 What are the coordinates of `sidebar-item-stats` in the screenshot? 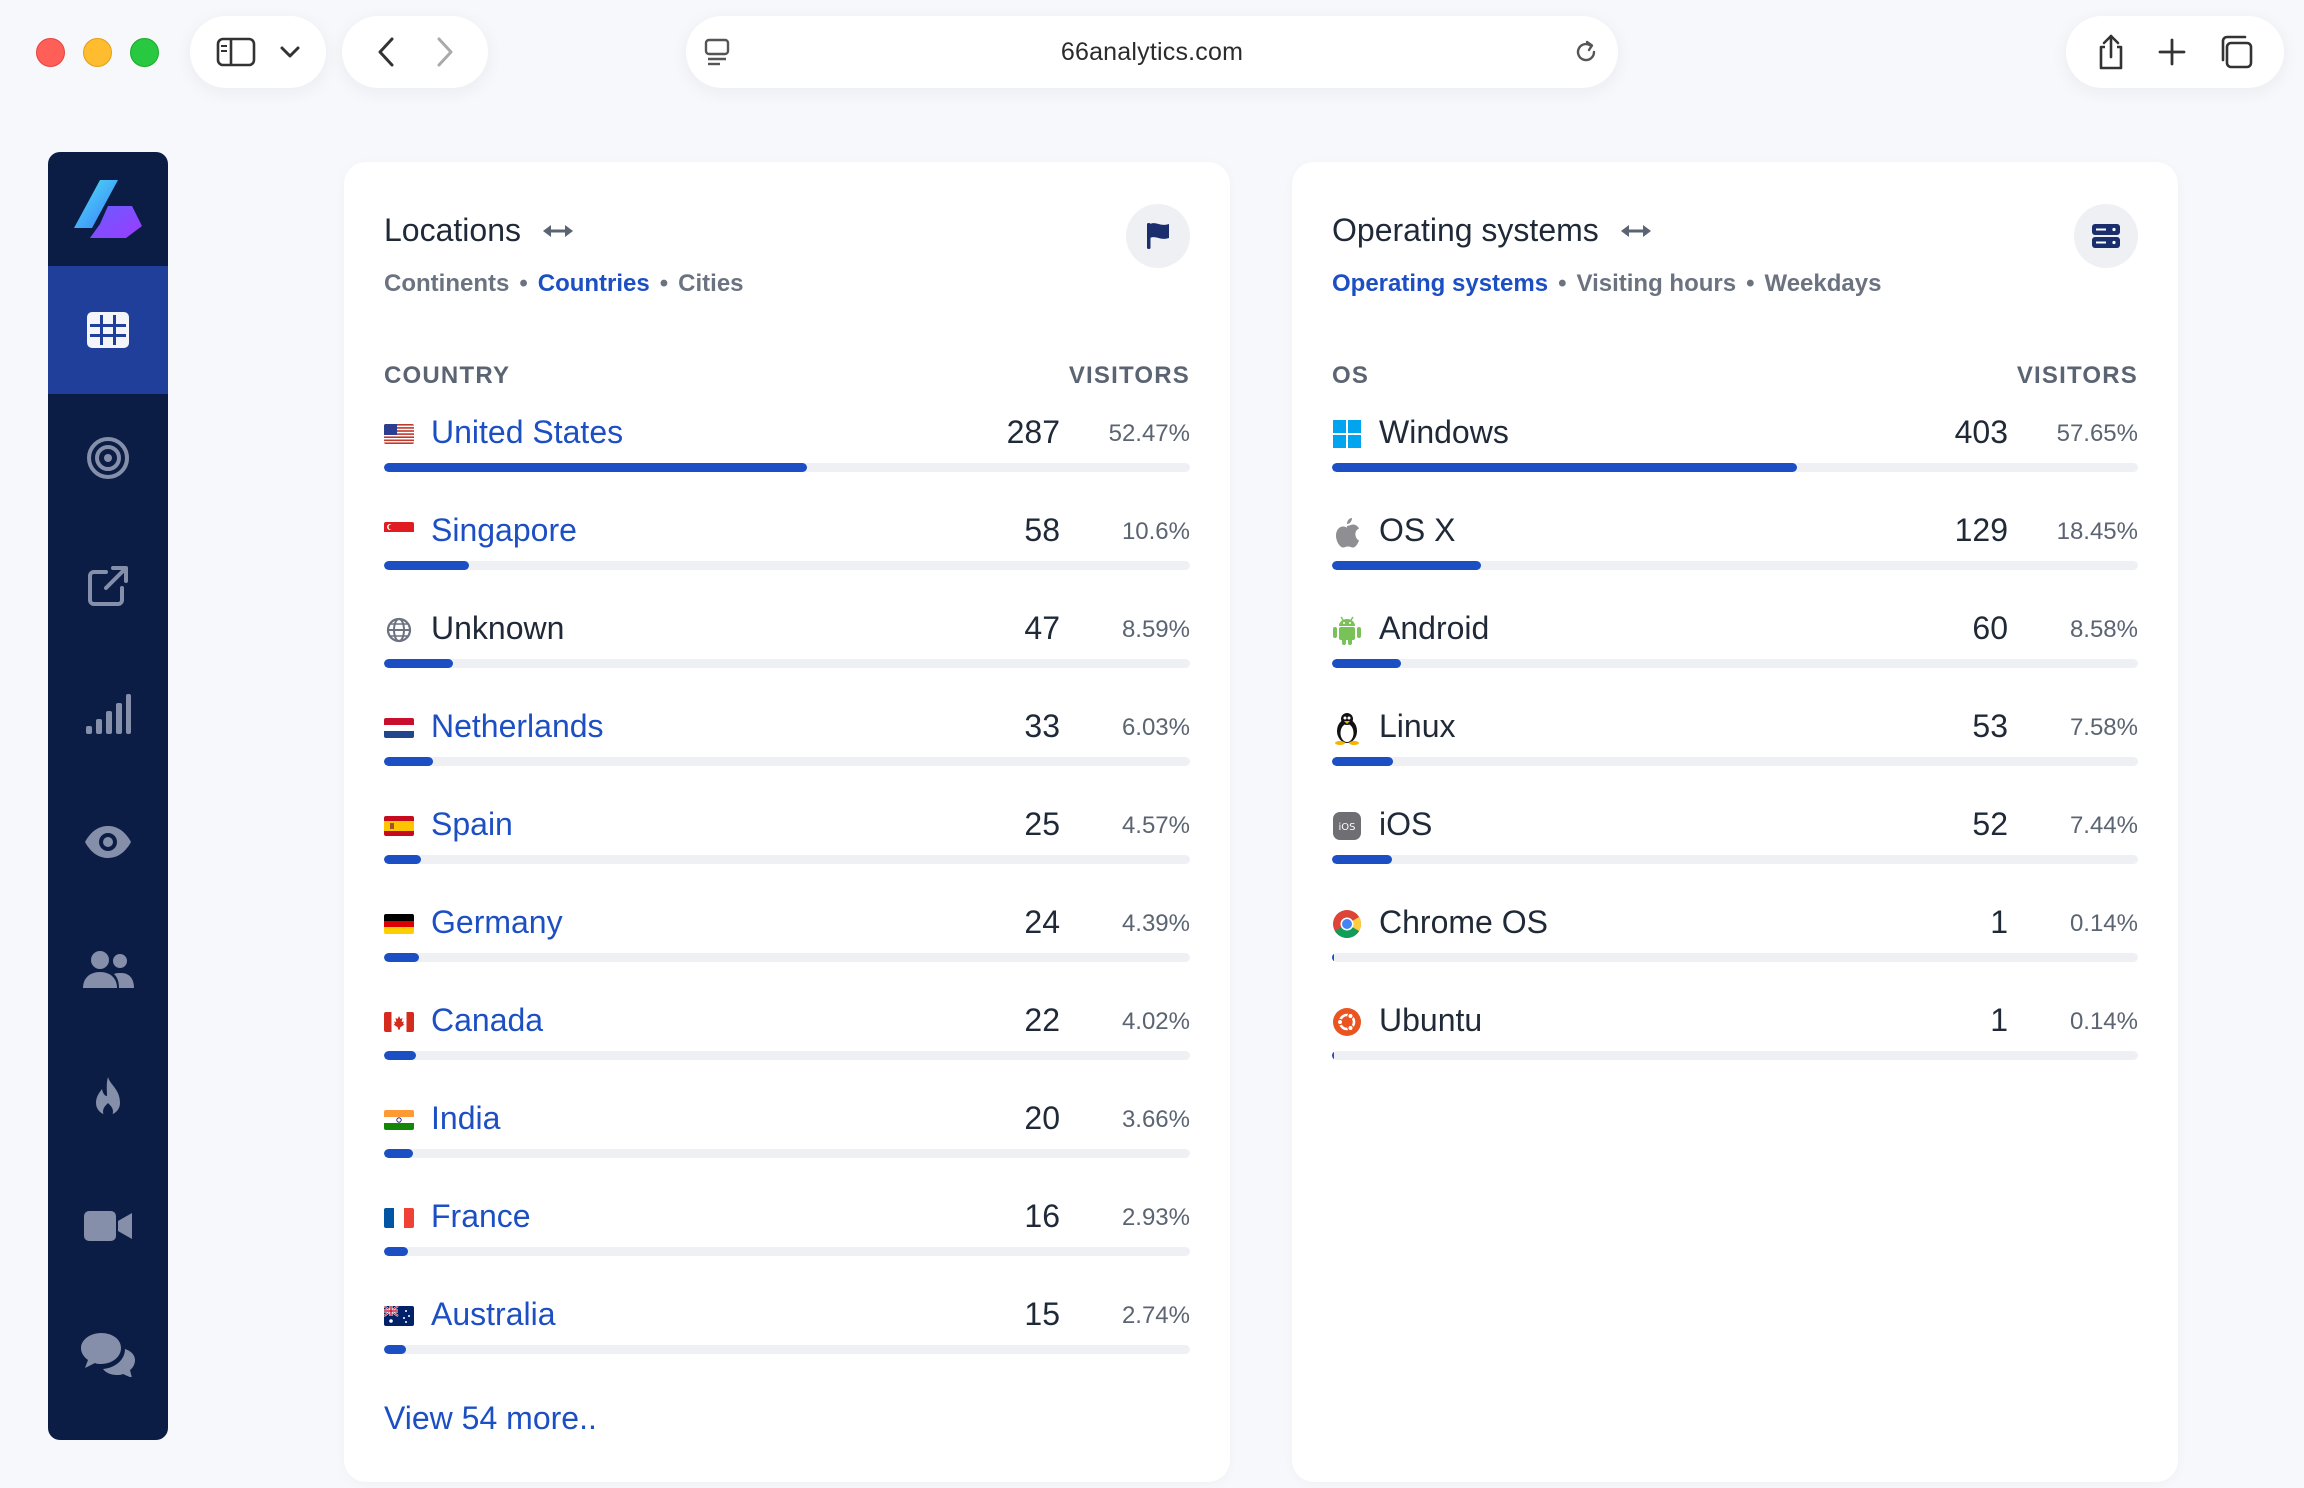 It's located at (108, 714).